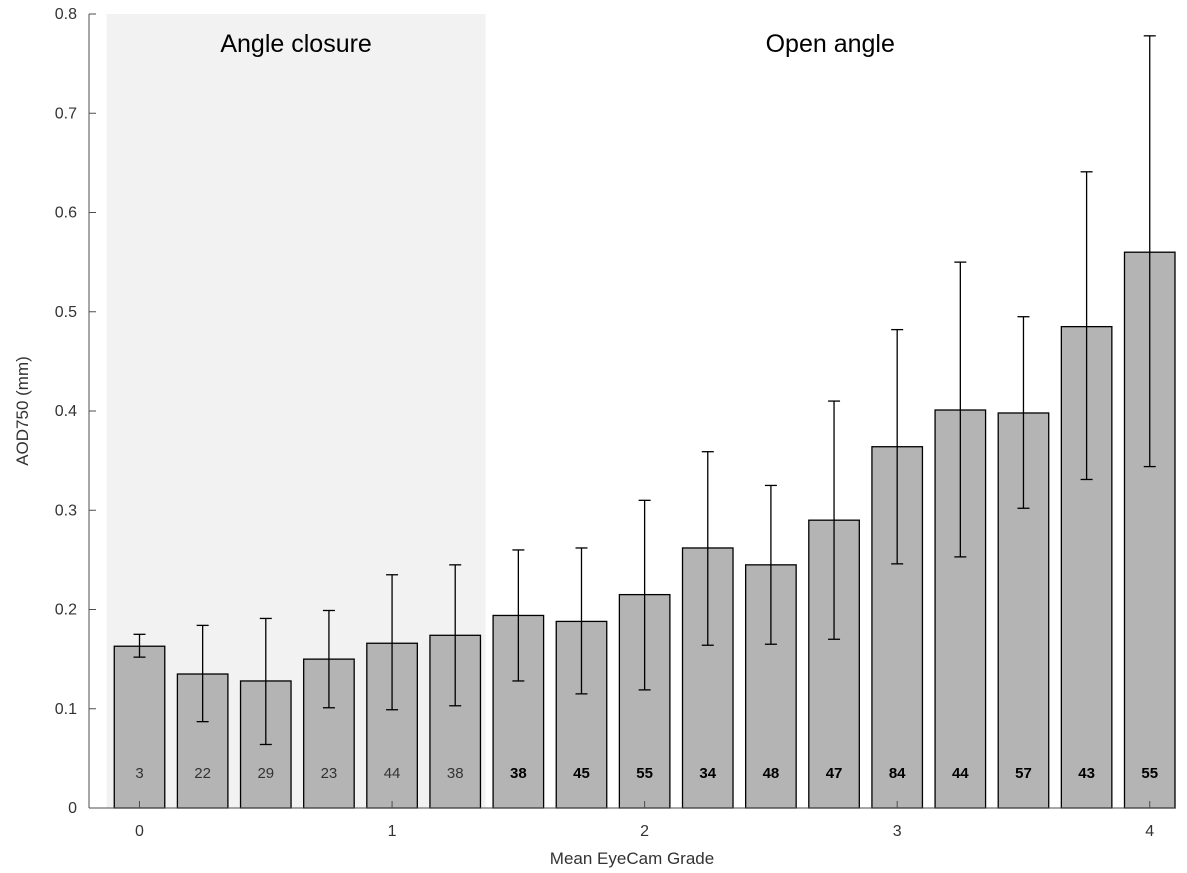  What do you see at coordinates (66, 14) in the screenshot?
I see `y-tick-label-8: 0.8` at bounding box center [66, 14].